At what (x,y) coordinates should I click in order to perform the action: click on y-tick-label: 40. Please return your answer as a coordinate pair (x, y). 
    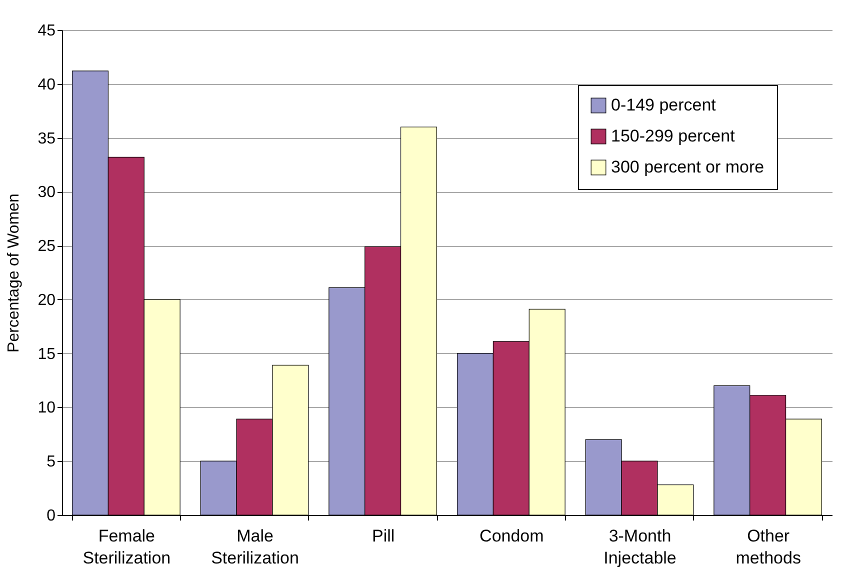
    Looking at the image, I should click on (47, 85).